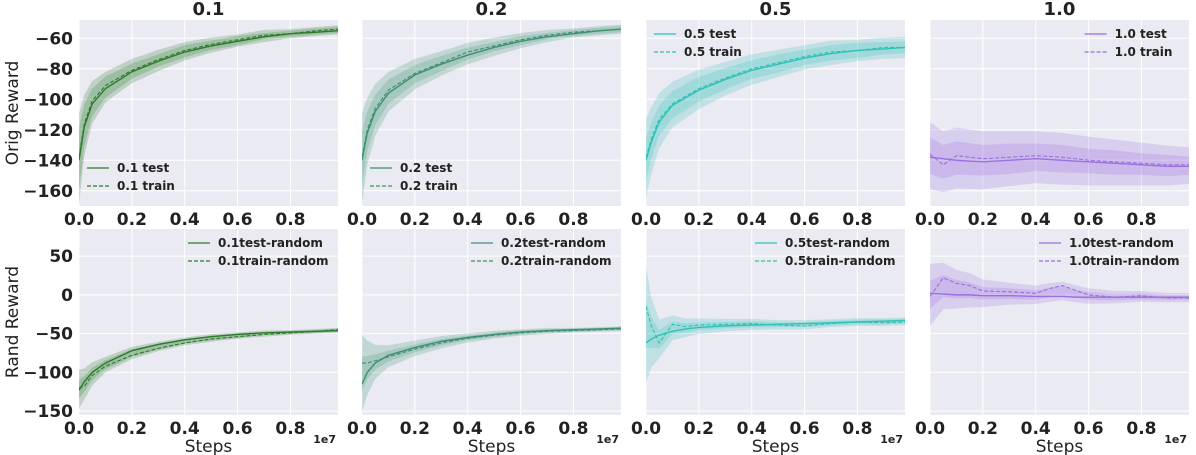 This screenshot has width=1196, height=455. I want to click on series-line-1.0-train, so click(1059, 159).